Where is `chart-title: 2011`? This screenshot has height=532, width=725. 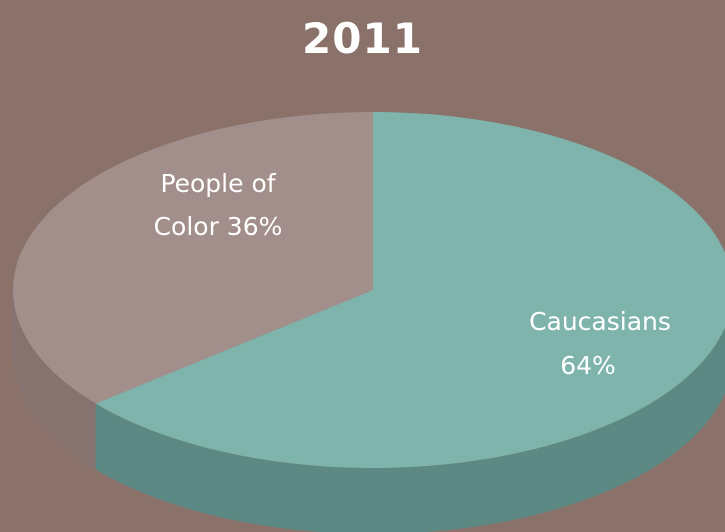 chart-title: 2011 is located at coordinates (362, 38).